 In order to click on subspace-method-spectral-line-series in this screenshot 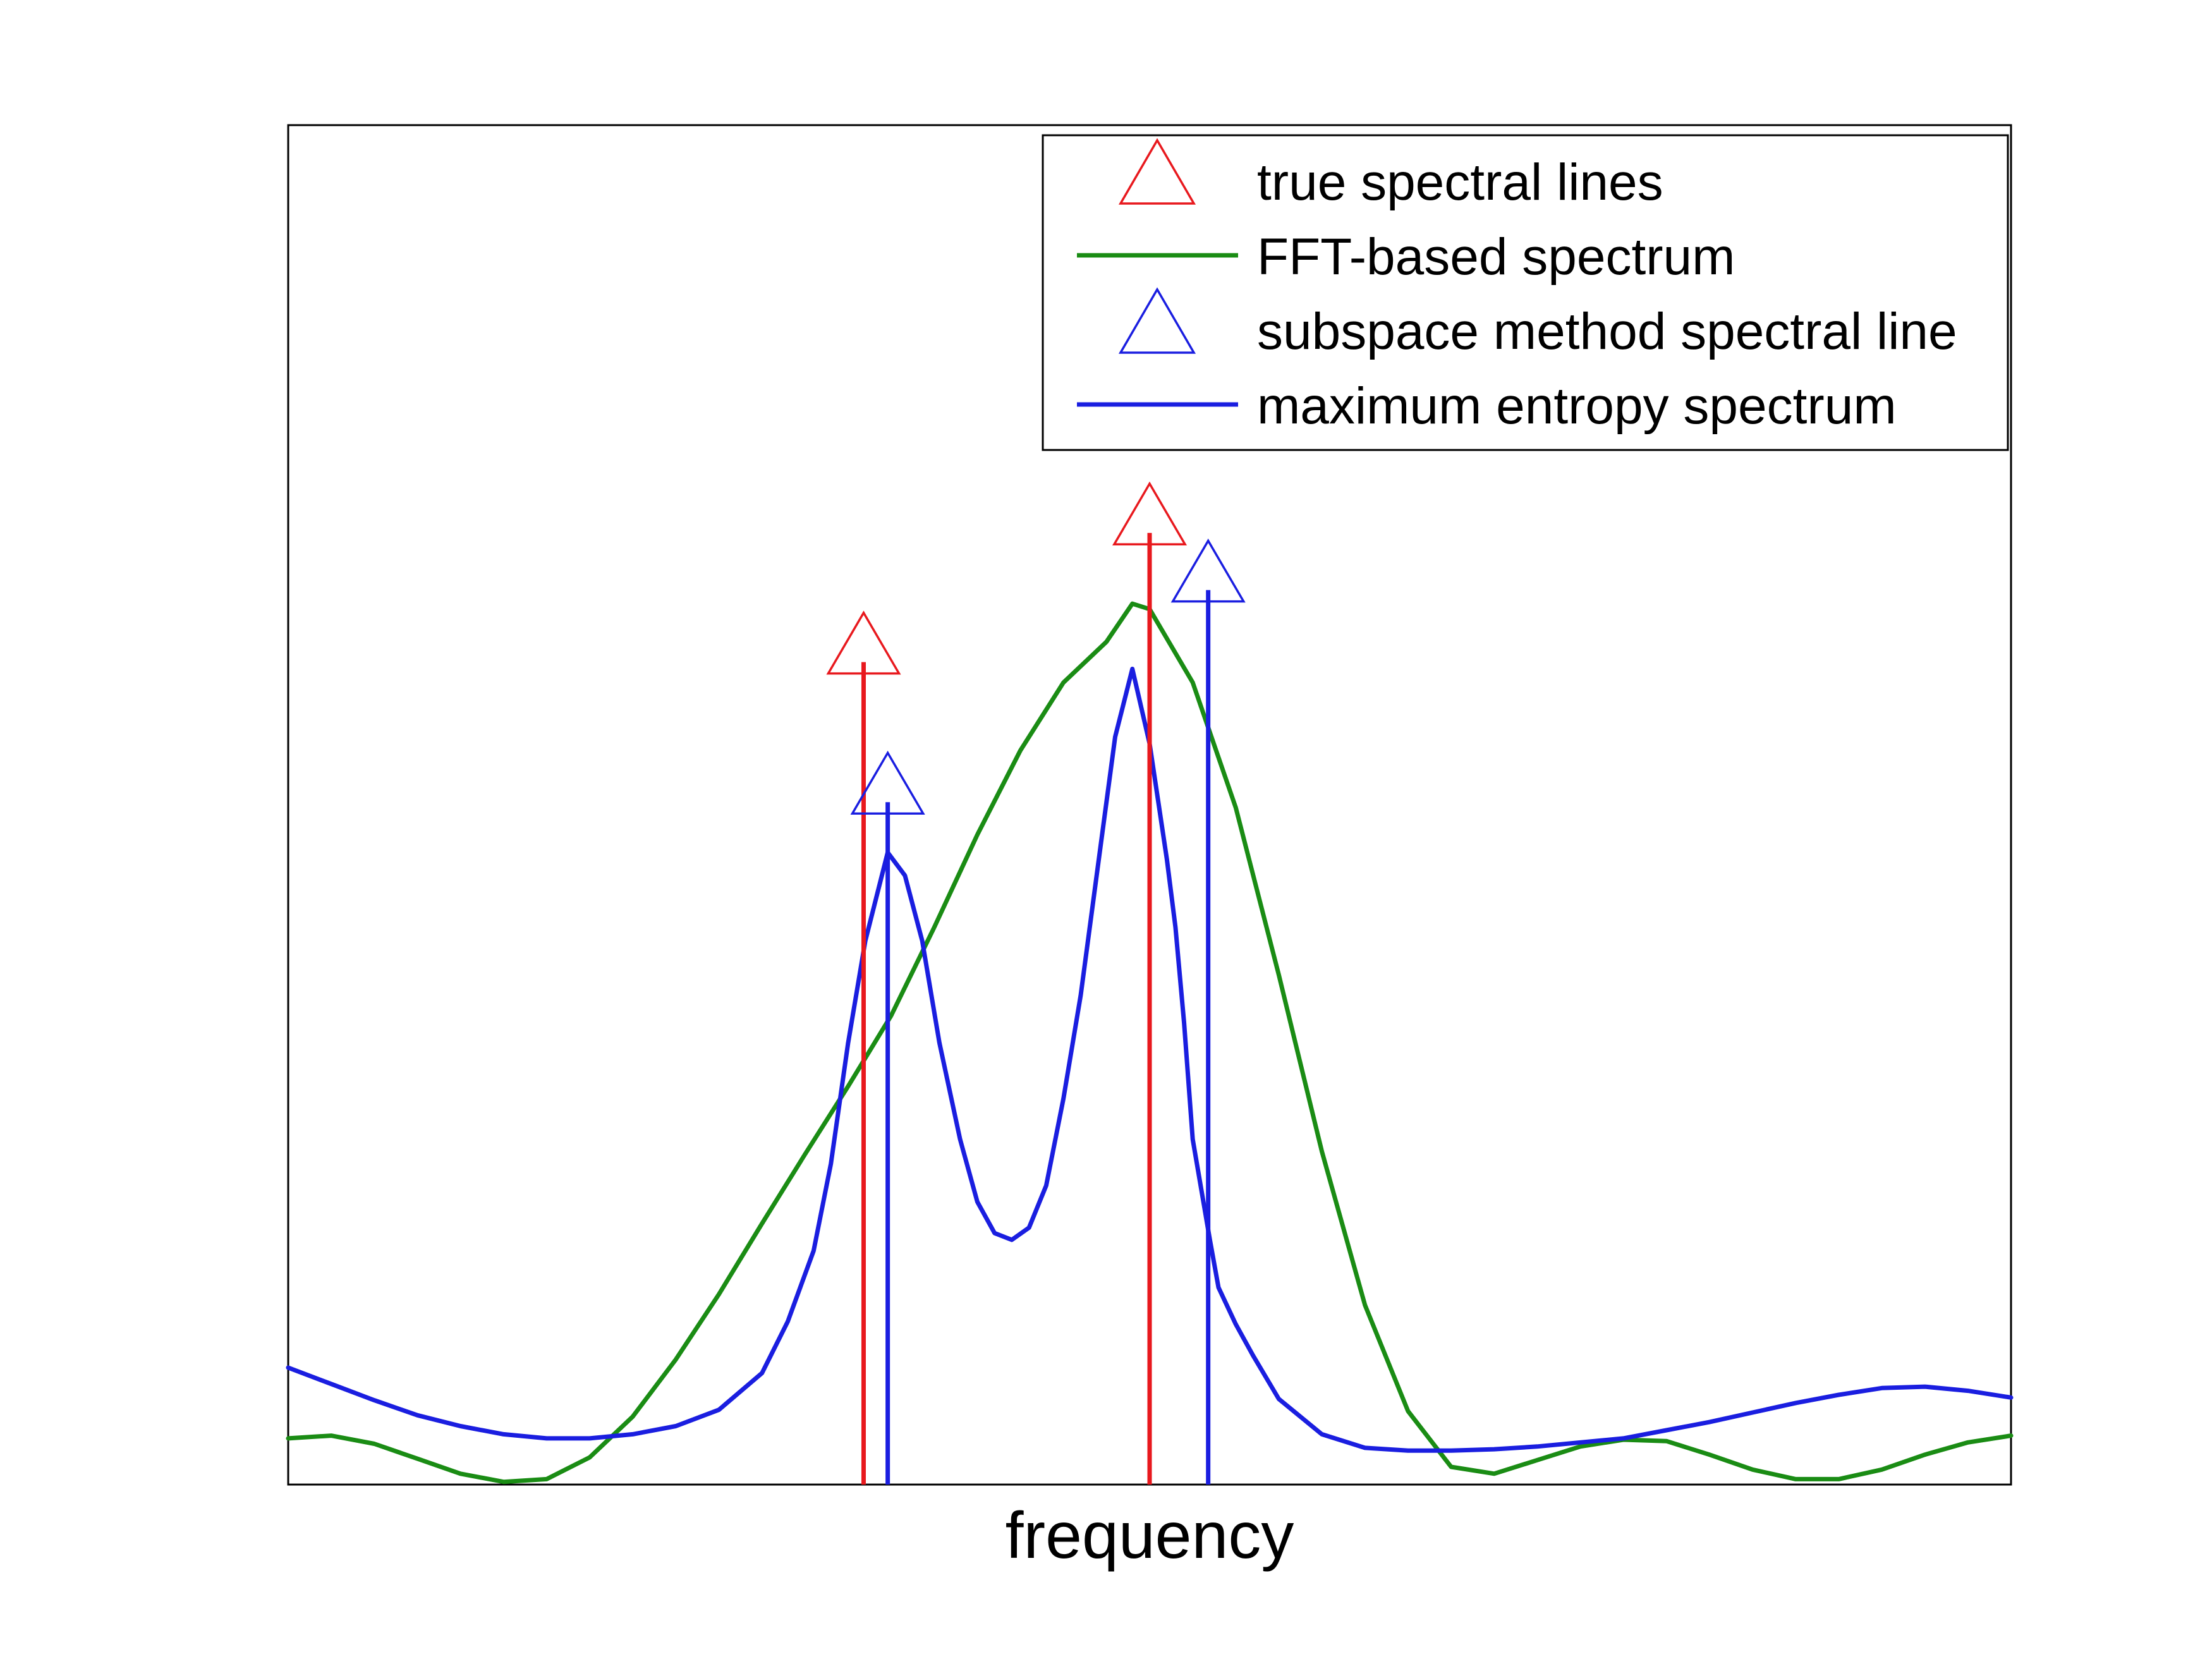, I will do `click(1048, 1011)`.